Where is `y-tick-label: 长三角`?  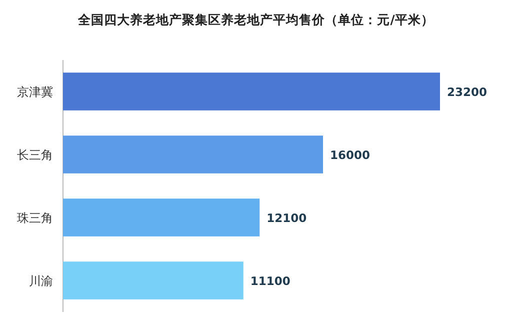
y-tick-label: 长三角 is located at coordinates (35, 155).